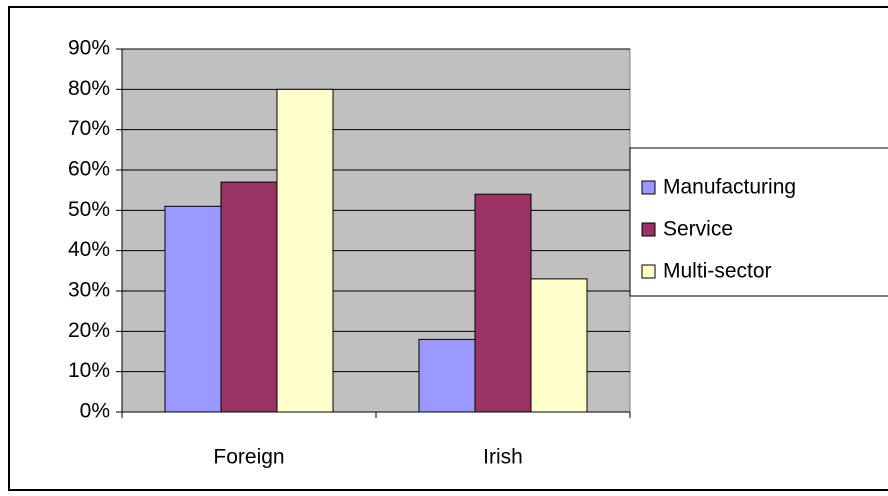 Image resolution: width=888 pixels, height=496 pixels. Describe the element at coordinates (89, 169) in the screenshot. I see `y-tick-label: 60%` at that location.